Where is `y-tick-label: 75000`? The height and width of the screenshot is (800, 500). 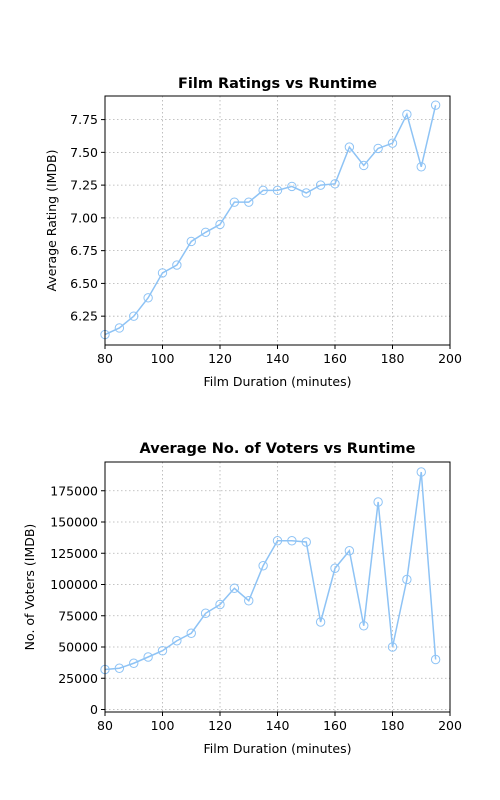
y-tick-label: 75000 is located at coordinates (78, 615).